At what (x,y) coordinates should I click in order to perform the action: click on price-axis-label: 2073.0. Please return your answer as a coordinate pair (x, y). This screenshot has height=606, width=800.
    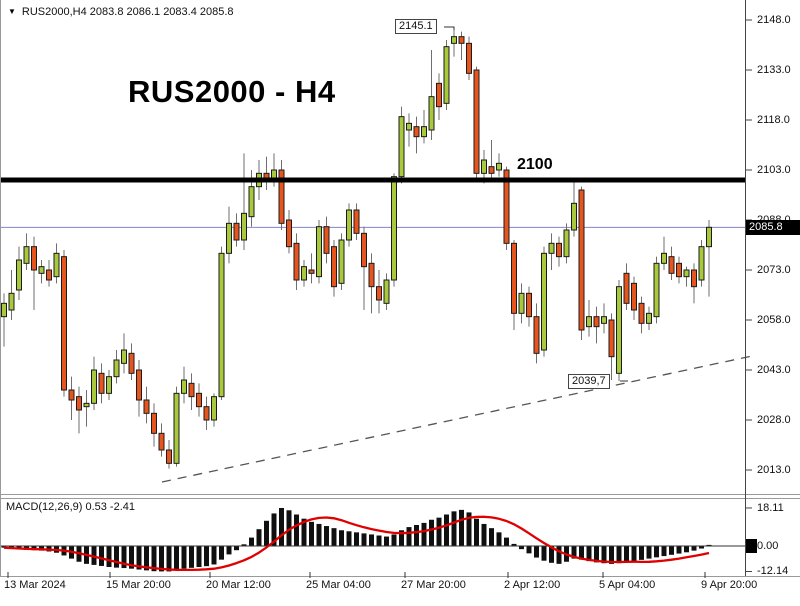
    Looking at the image, I should click on (774, 270).